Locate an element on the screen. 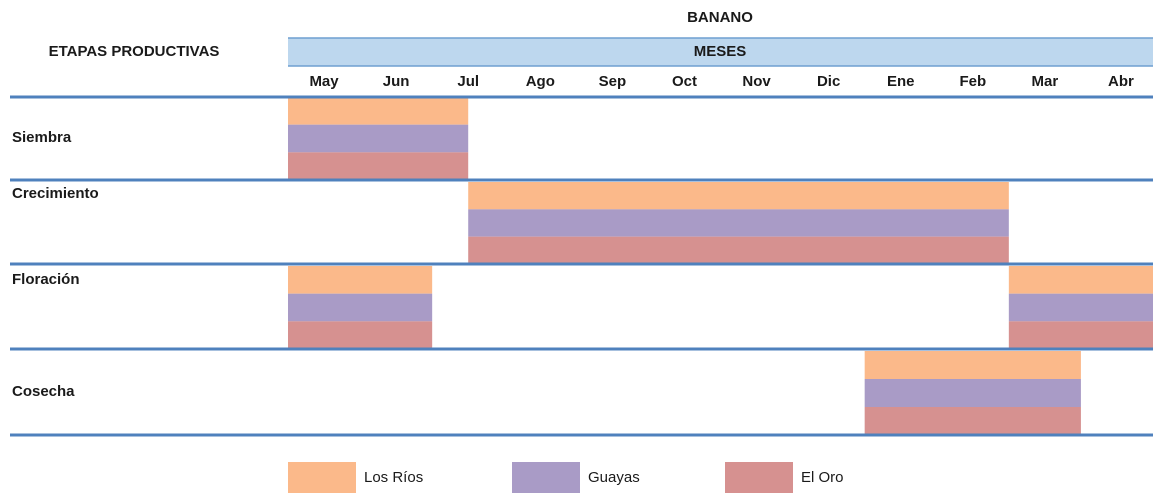 The height and width of the screenshot is (493, 1153). month-label: Feb is located at coordinates (972, 81).